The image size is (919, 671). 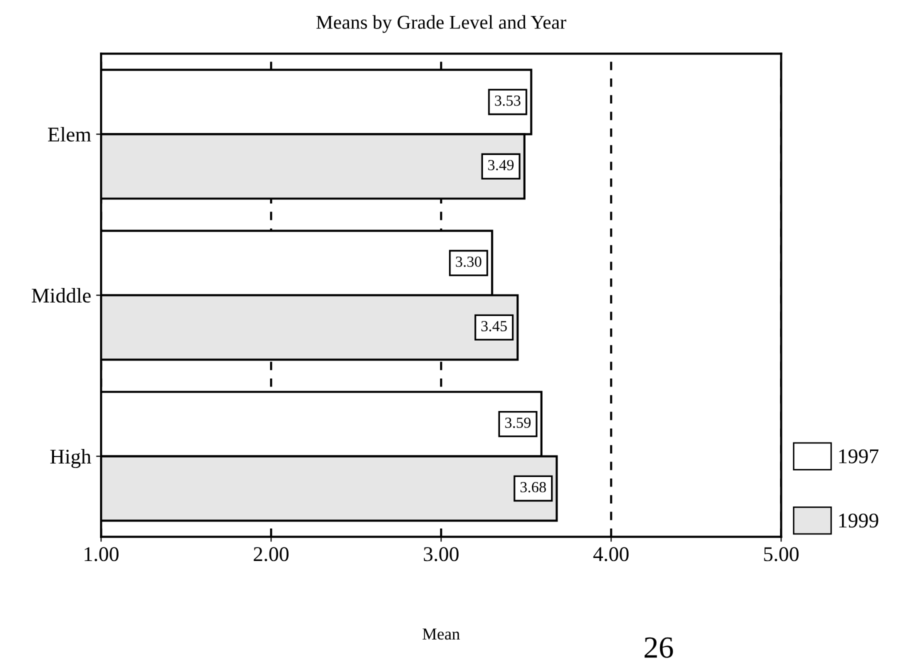 I want to click on data-label: 3.49, so click(x=501, y=165).